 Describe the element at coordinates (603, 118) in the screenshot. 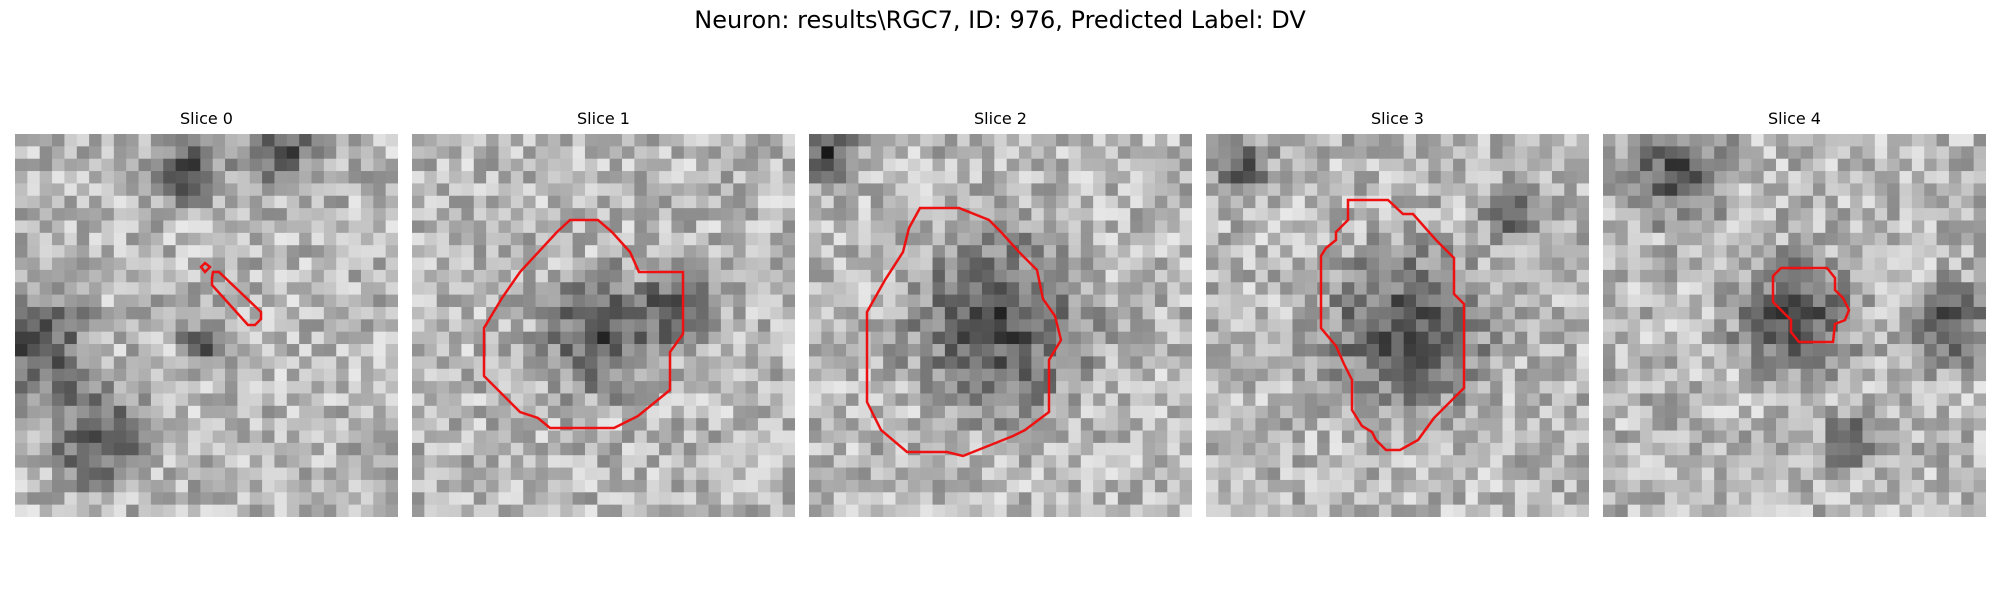

I see `slice-title-1: Slice 1` at that location.